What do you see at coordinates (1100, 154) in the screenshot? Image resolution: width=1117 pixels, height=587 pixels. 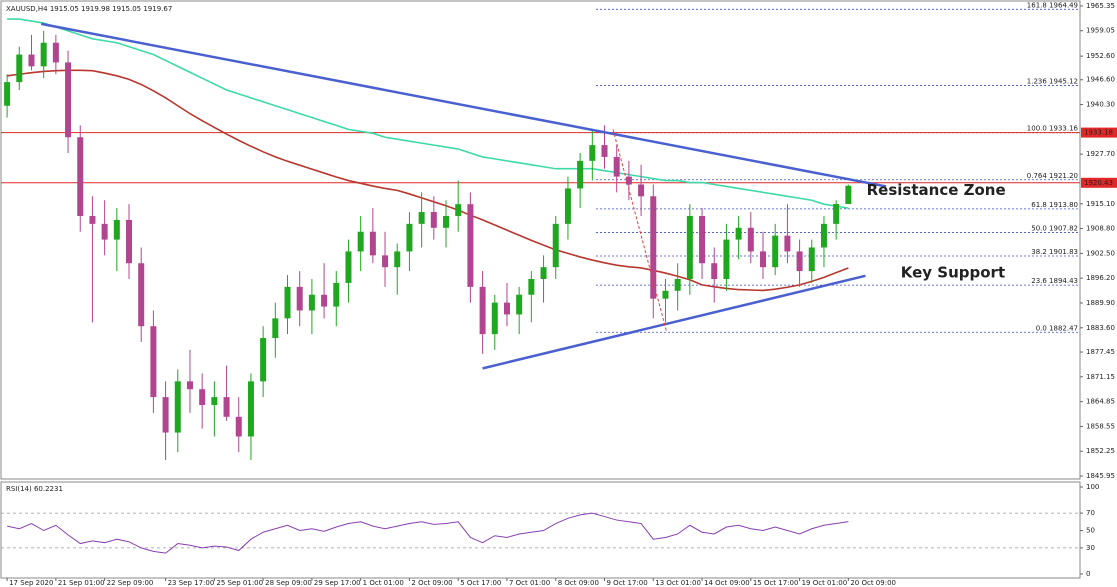 I see `y-tick-label: 1927.70` at bounding box center [1100, 154].